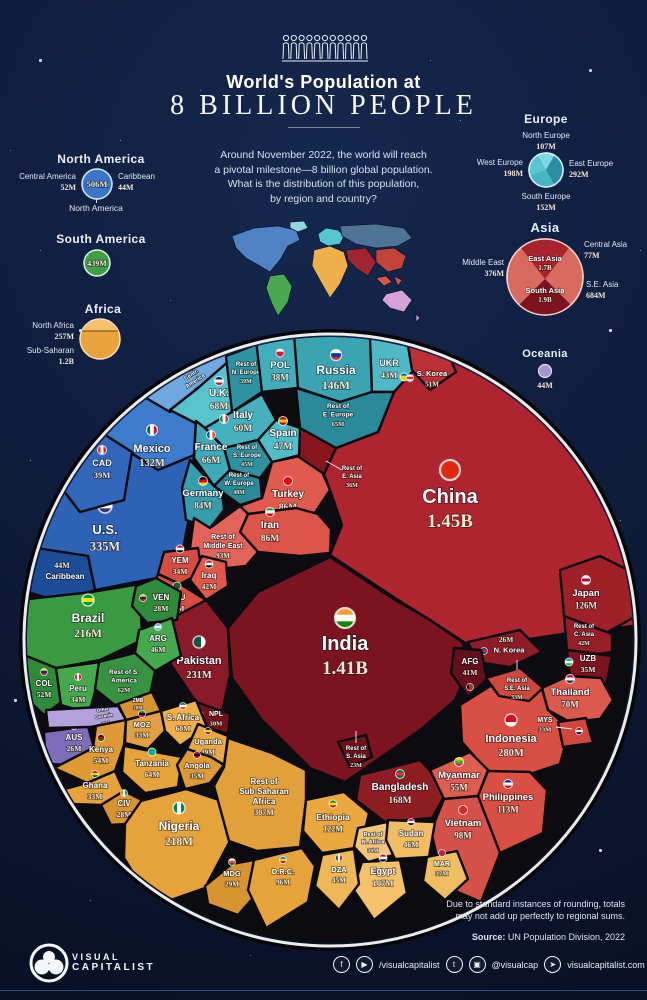  I want to click on cell-label: Iraq, so click(209, 575).